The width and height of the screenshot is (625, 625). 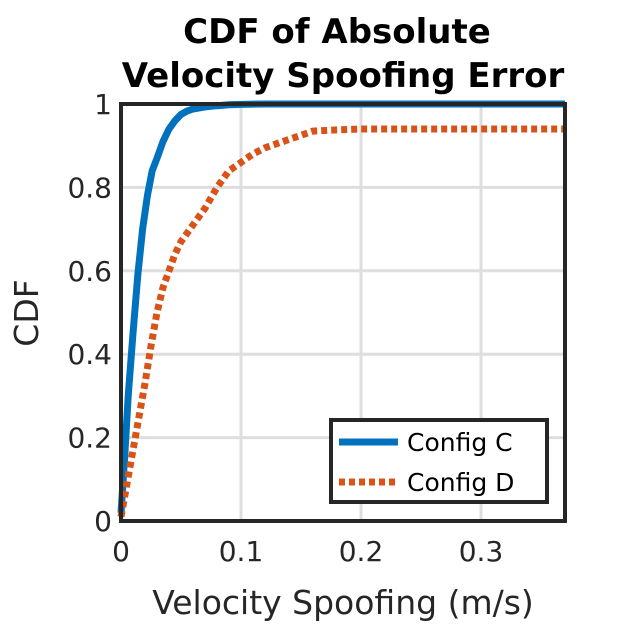 I want to click on y-tick-label-0: 0, so click(x=103, y=521).